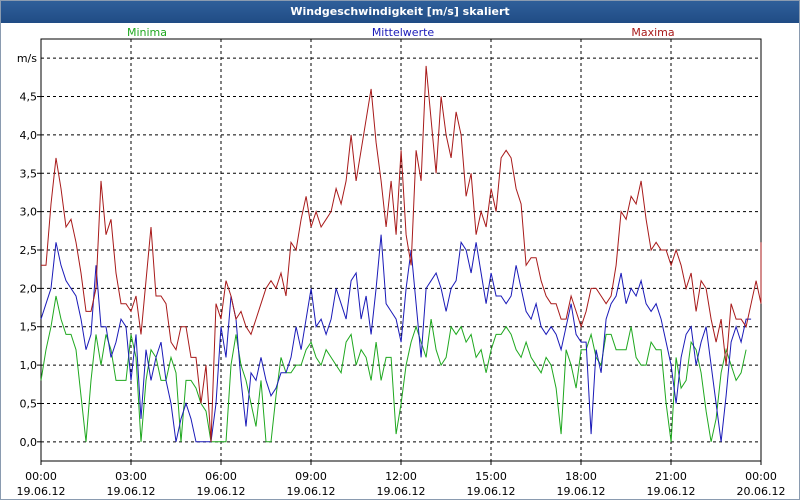  I want to click on y-tick-label: 2,5, so click(29, 250).